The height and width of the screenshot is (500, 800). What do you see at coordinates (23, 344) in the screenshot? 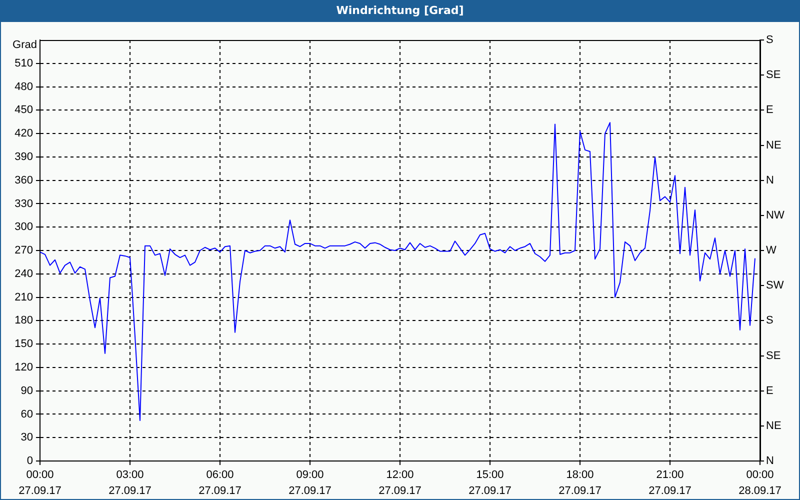
I see `y-tick-label: 150` at bounding box center [23, 344].